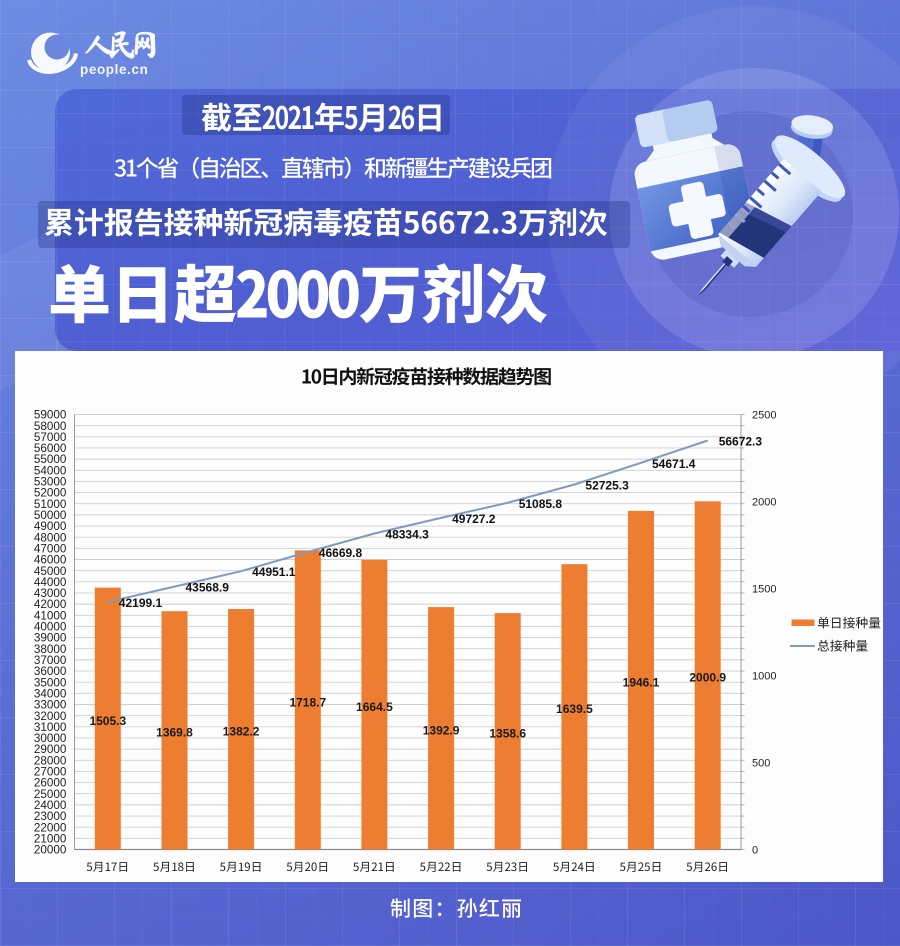 The width and height of the screenshot is (900, 946). I want to click on svg-text: 28000, so click(50, 760).